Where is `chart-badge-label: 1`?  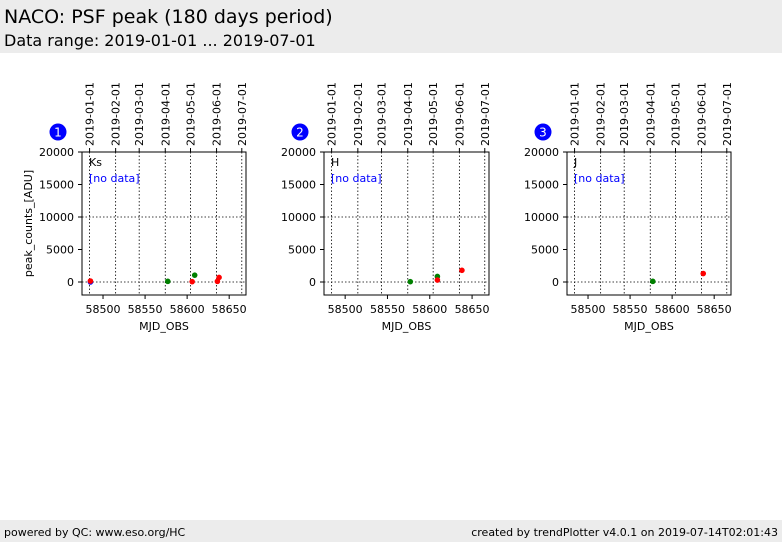 chart-badge-label: 1 is located at coordinates (58, 133).